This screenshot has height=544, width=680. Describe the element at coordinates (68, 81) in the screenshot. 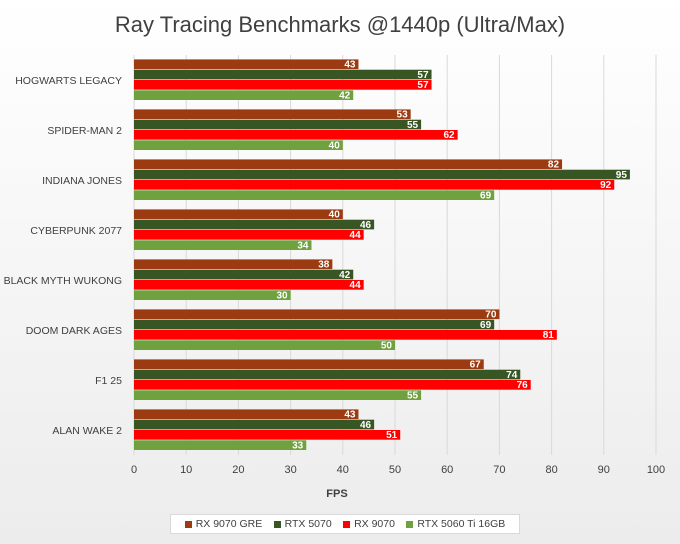

I see `category-label: HOGWARTS LEGACY` at that location.